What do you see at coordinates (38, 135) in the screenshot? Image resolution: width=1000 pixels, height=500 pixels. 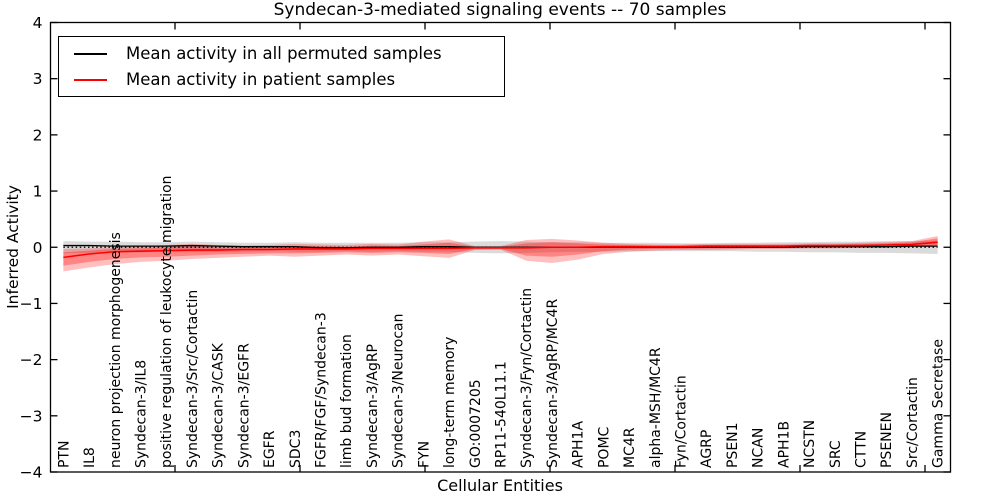 I see `y-tick-label: 2` at bounding box center [38, 135].